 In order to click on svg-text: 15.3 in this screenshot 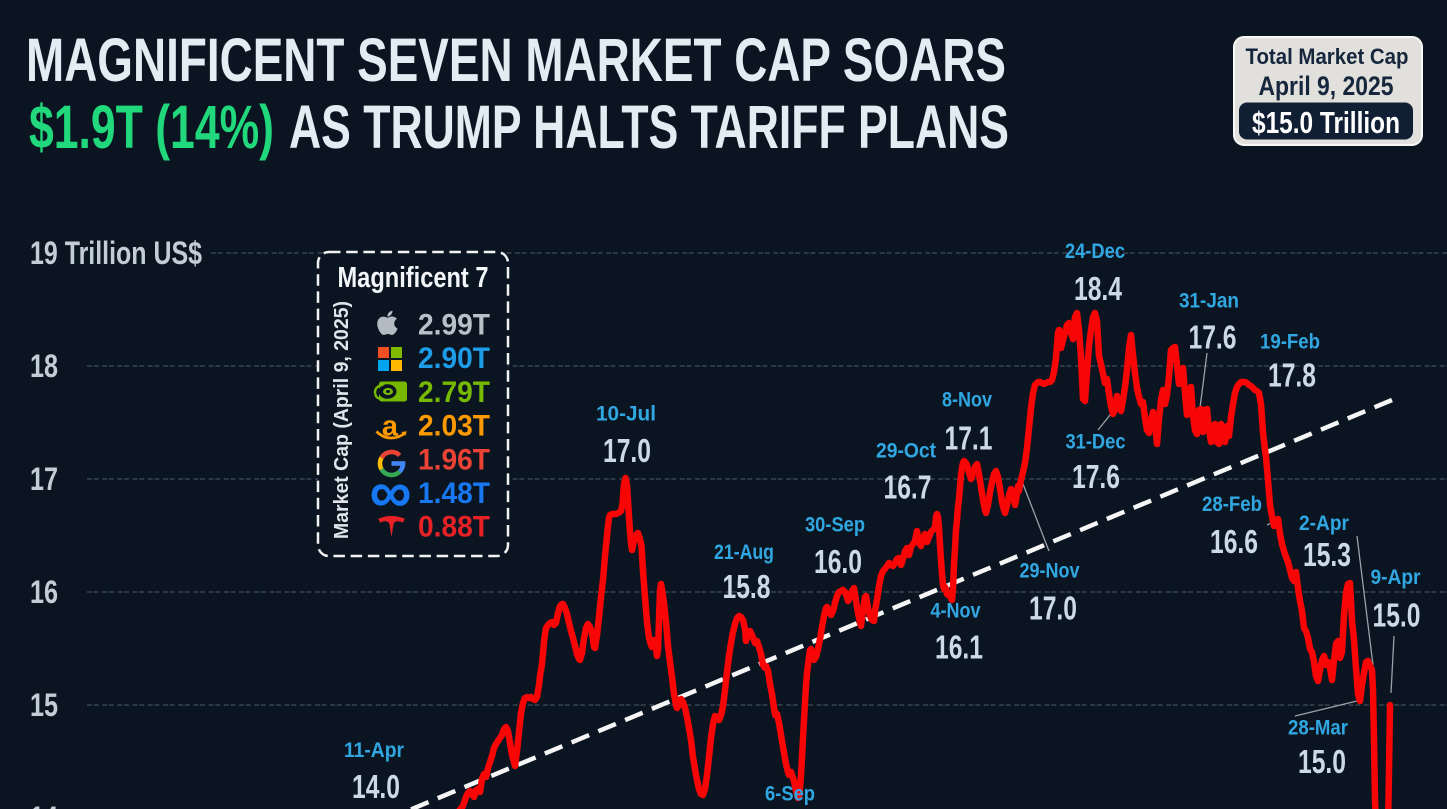, I will do `click(1327, 554)`.